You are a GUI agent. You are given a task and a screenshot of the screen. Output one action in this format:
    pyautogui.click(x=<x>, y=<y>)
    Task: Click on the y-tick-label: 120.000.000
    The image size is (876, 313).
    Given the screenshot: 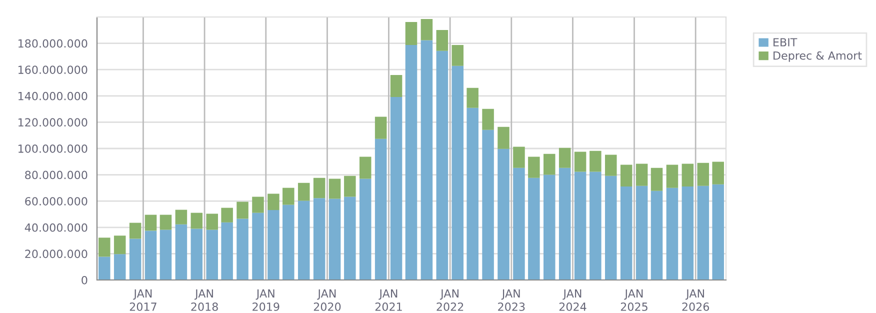 What is the action you would take?
    pyautogui.click(x=53, y=122)
    